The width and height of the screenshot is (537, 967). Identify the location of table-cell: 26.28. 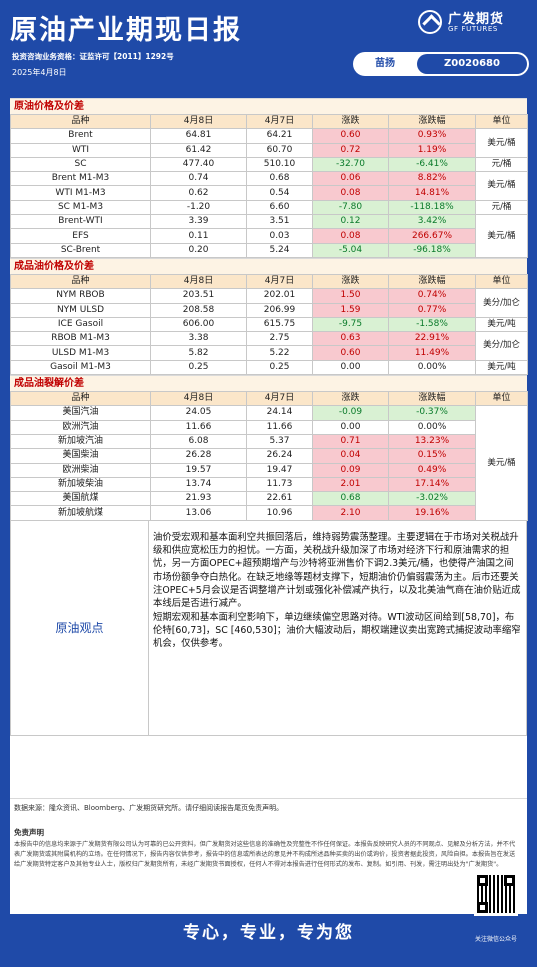
(198, 456).